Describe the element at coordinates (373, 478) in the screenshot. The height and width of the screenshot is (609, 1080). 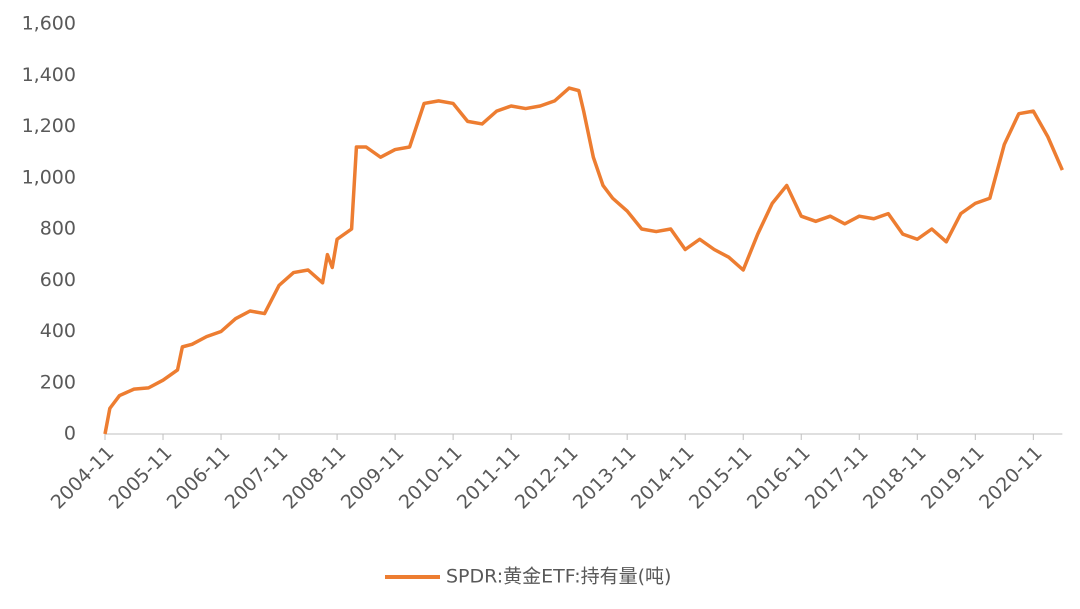
I see `x-tick-label: 2009-11` at that location.